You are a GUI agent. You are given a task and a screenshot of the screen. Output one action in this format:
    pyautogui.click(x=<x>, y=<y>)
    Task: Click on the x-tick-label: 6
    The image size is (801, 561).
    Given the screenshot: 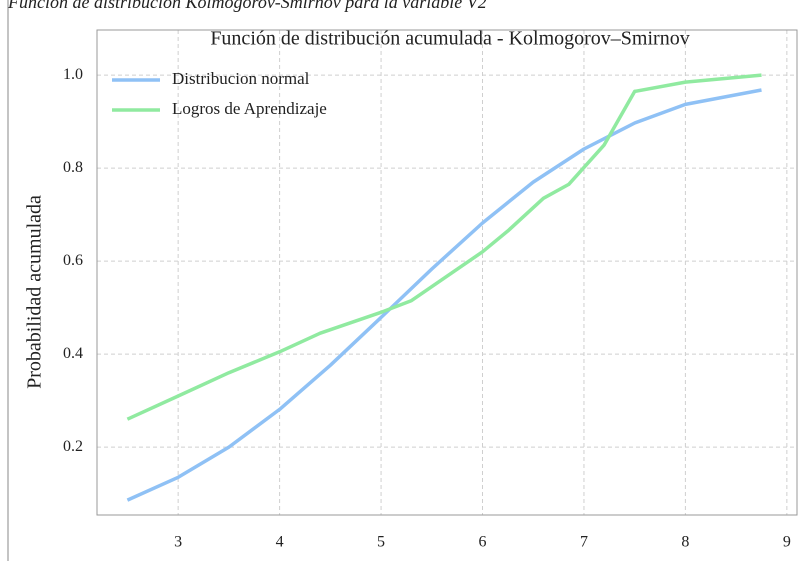 What is the action you would take?
    pyautogui.click(x=483, y=542)
    